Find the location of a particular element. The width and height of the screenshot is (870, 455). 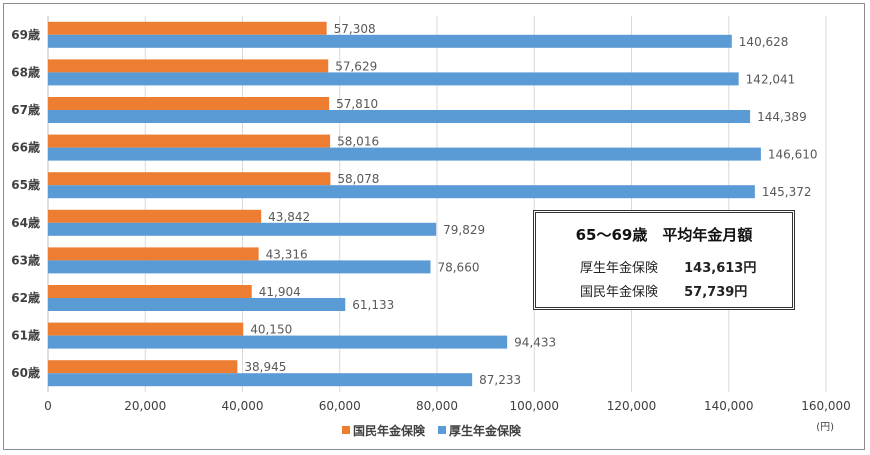

data-label: 146,610 is located at coordinates (793, 155).